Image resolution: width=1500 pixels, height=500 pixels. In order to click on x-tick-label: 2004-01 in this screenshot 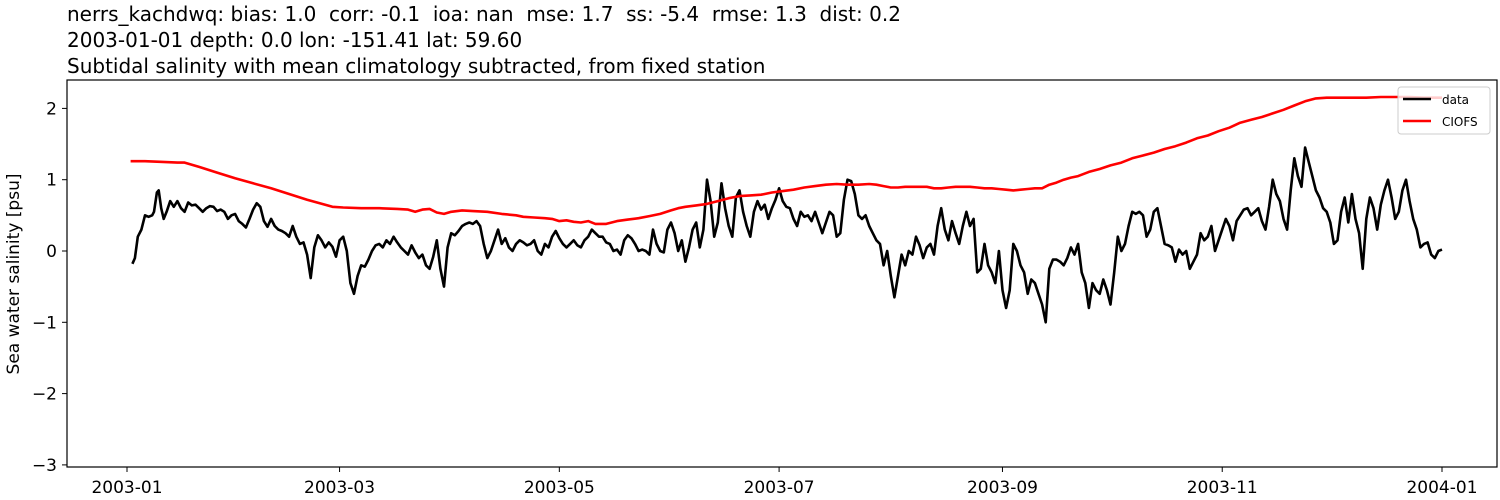, I will do `click(1441, 488)`.